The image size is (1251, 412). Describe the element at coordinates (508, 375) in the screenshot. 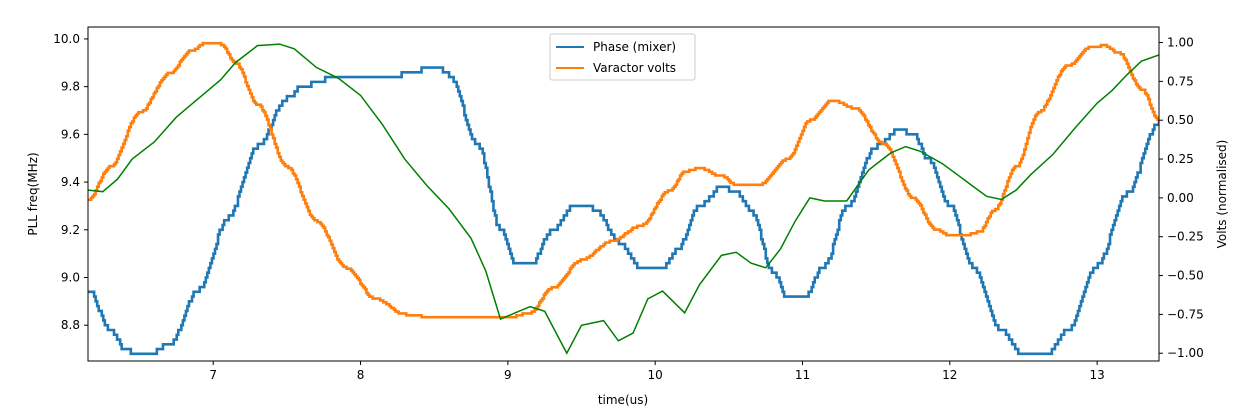

I see `x-tick-label: 9` at that location.